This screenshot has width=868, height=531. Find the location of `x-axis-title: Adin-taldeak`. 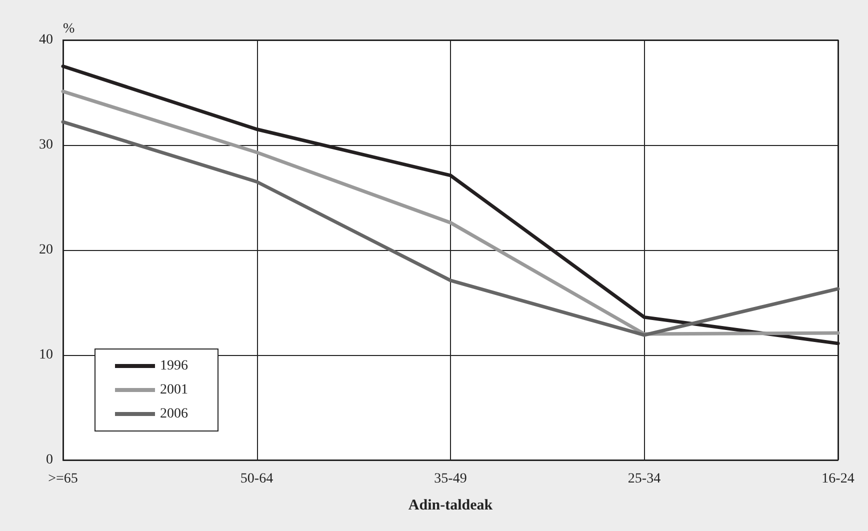

x-axis-title: Adin-taldeak is located at coordinates (451, 506).